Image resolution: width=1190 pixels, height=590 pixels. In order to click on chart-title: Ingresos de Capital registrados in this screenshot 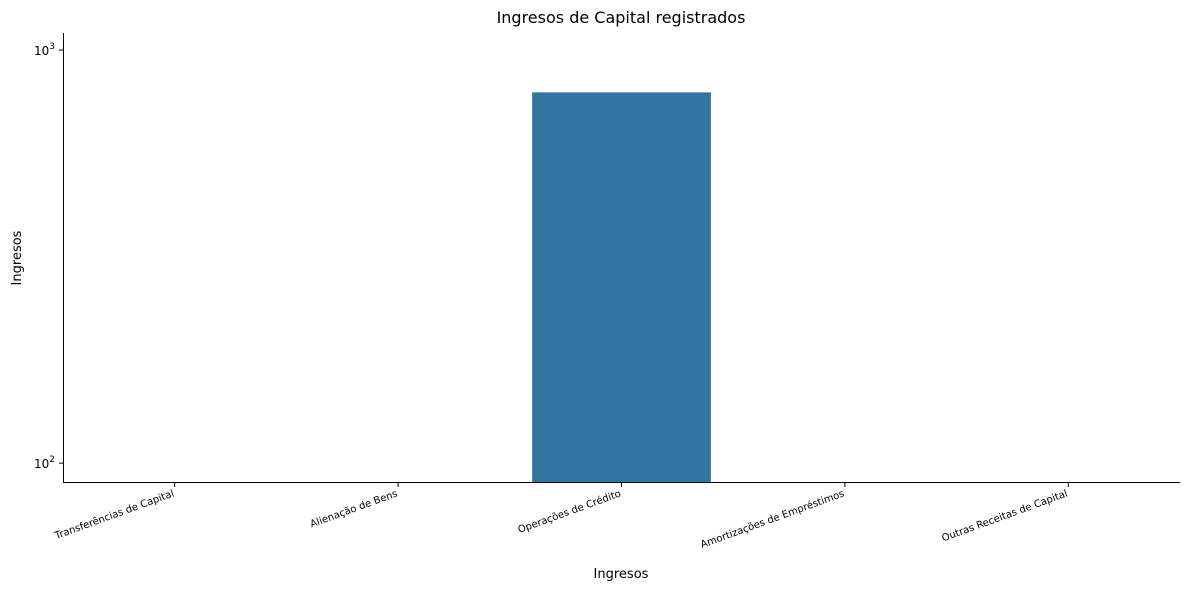, I will do `click(621, 17)`.